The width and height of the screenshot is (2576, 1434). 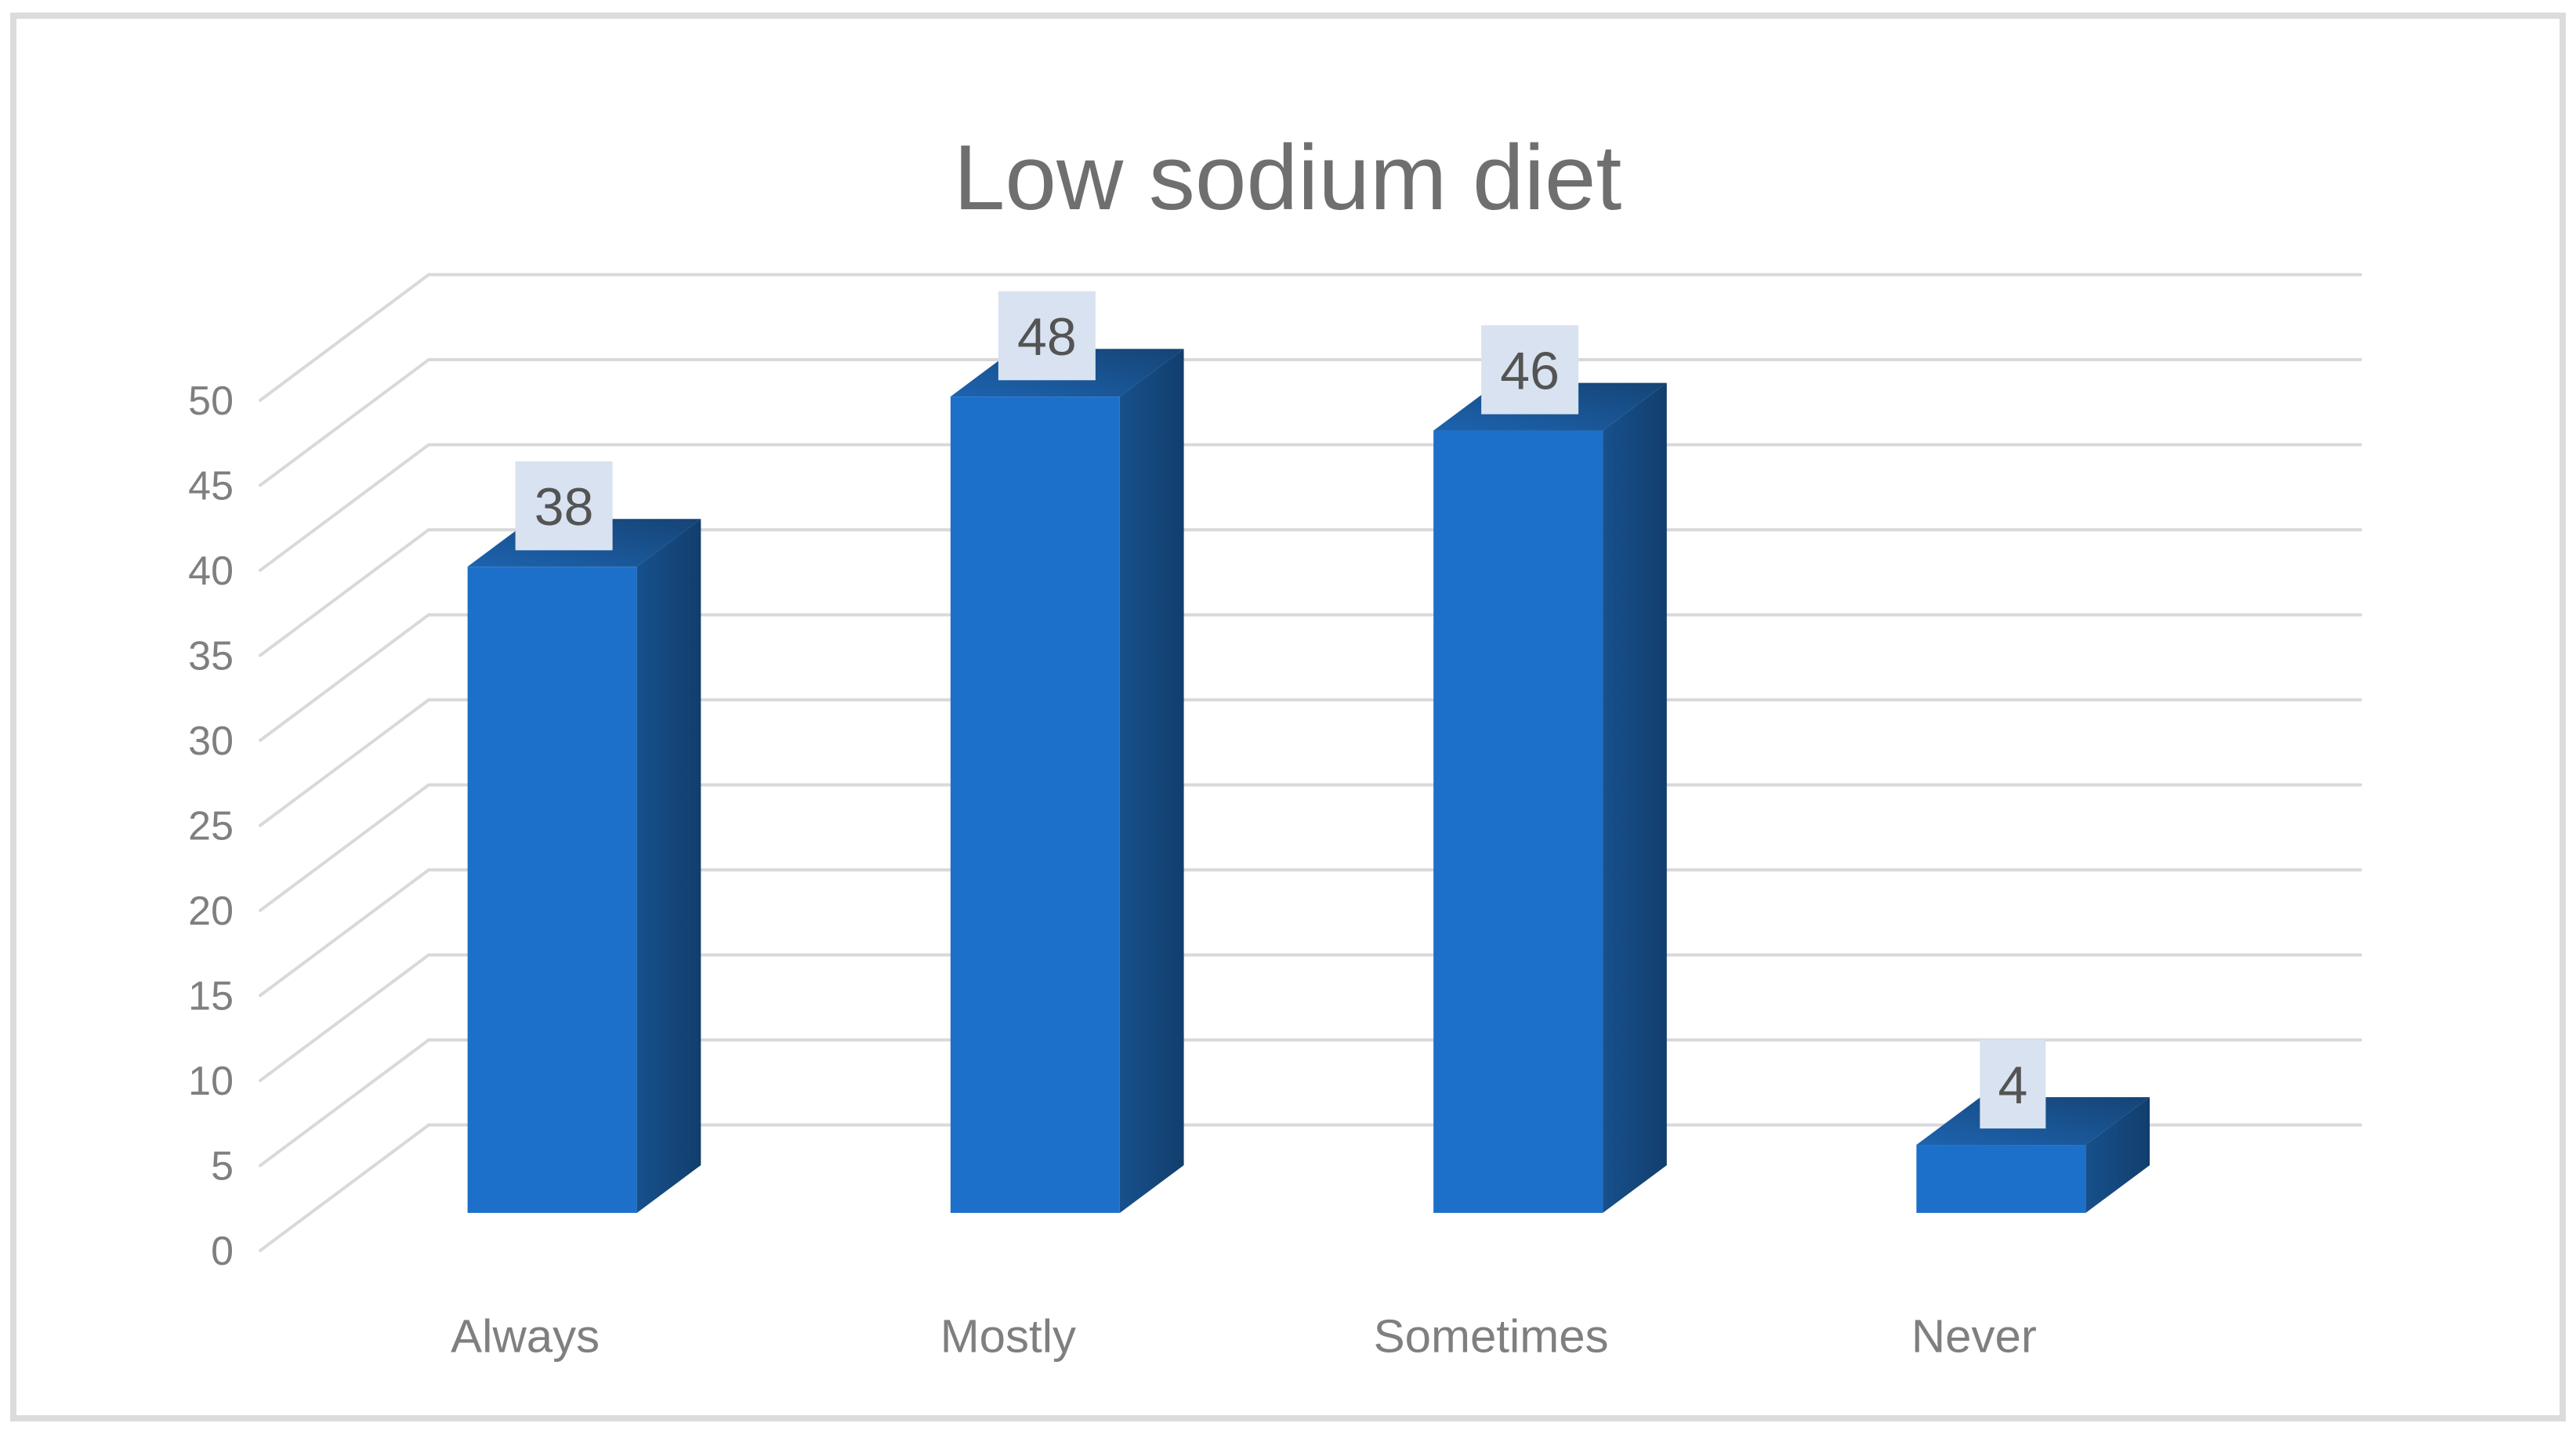 I want to click on y-axis-tick-label: 45, so click(x=211, y=486).